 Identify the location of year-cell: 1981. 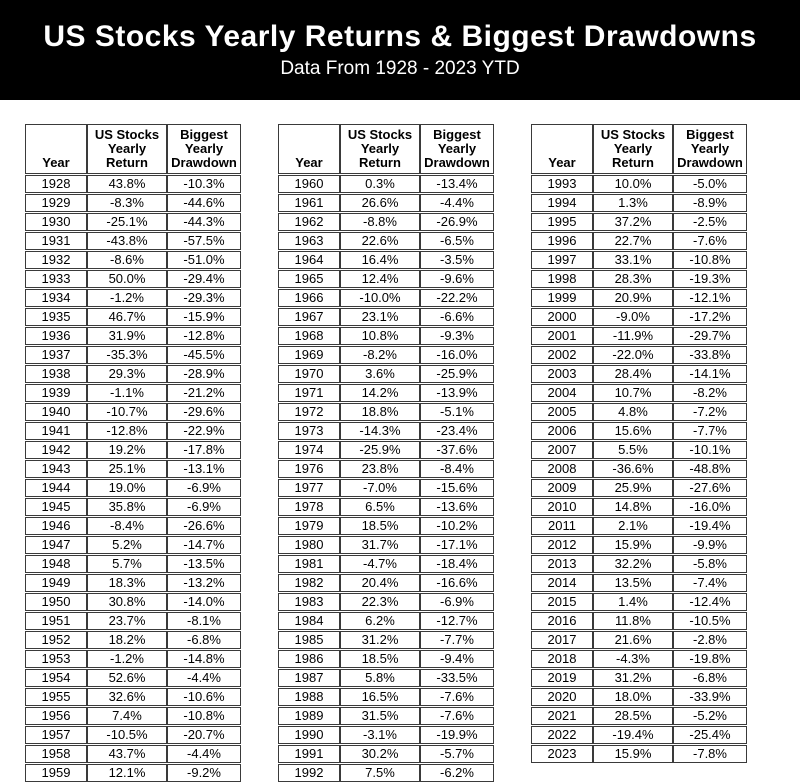
(309, 564).